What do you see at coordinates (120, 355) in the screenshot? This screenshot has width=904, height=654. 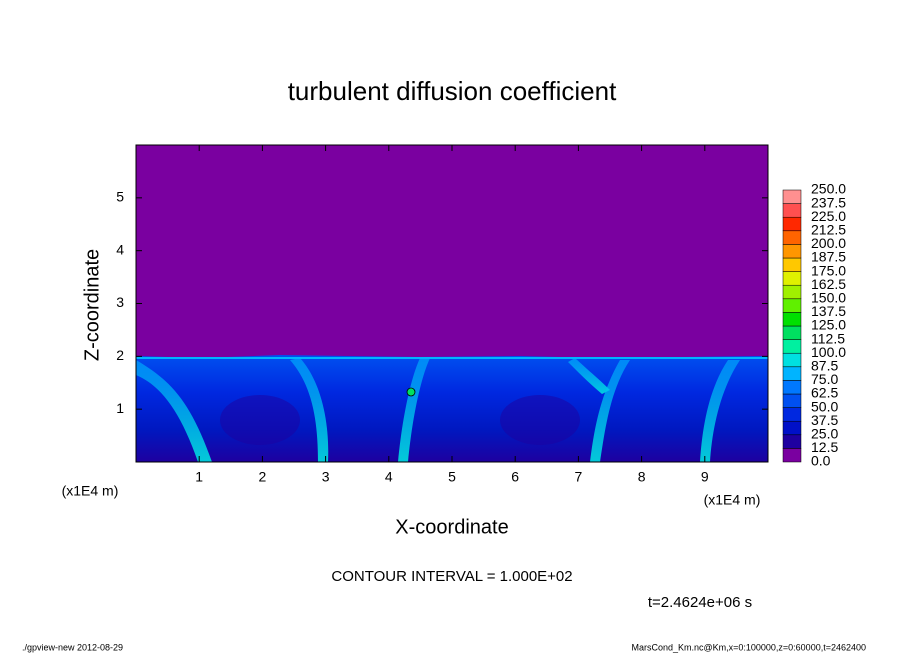 I see `y-tick-label: 2` at bounding box center [120, 355].